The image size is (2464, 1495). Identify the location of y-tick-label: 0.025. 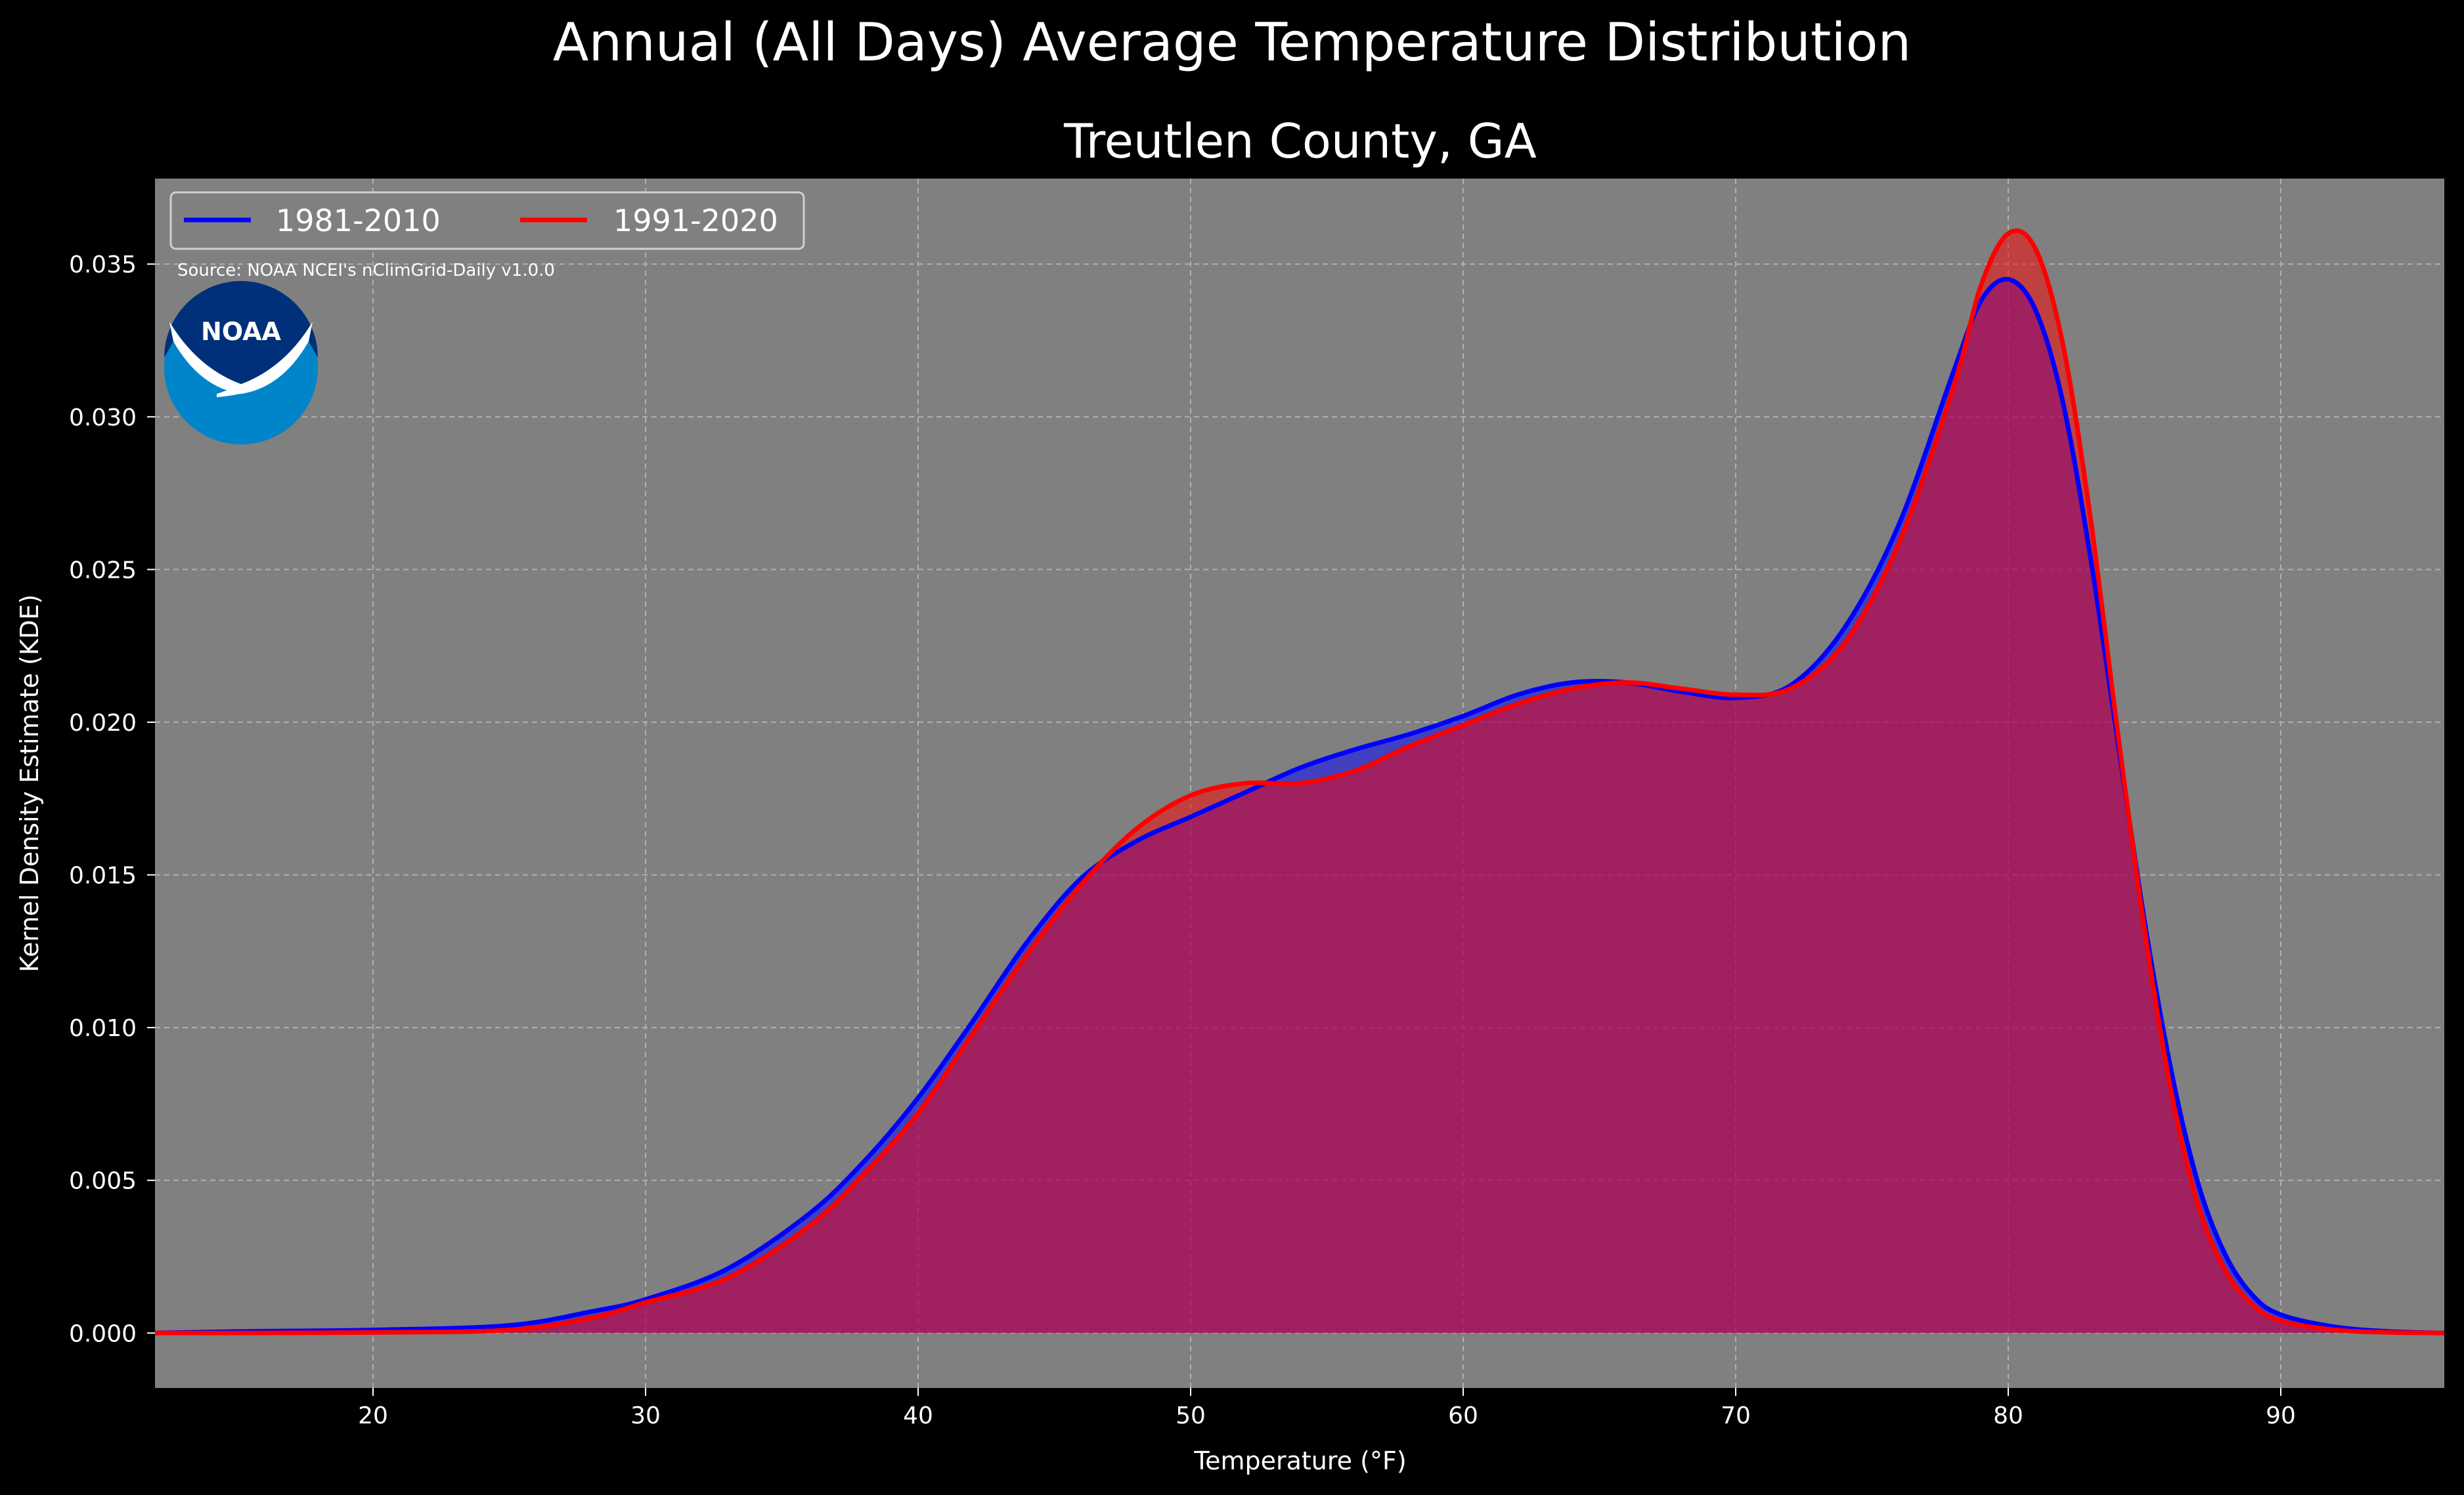
(103, 570).